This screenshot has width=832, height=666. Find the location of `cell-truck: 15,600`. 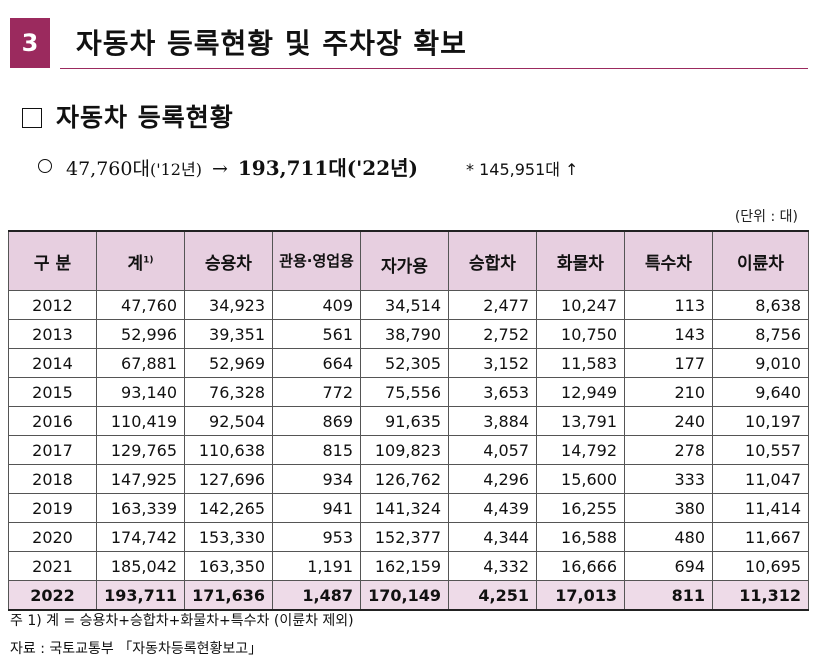

cell-truck: 15,600 is located at coordinates (580, 479).